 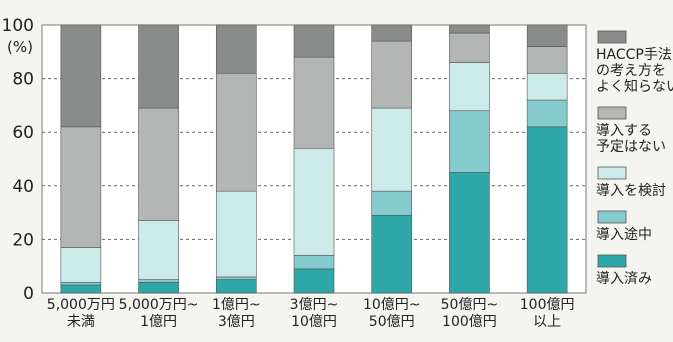 I want to click on x-tick-label: 10億円~, so click(x=392, y=305).